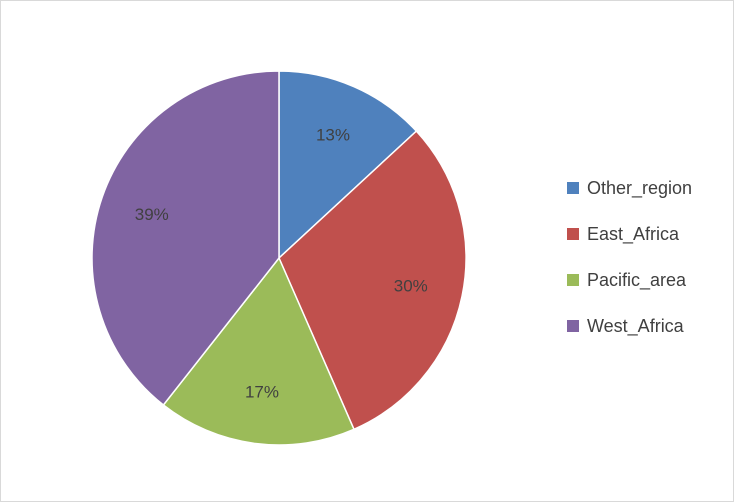 This screenshot has width=734, height=503. Describe the element at coordinates (633, 234) in the screenshot. I see `legend-label-east-africa: East_Africa` at that location.